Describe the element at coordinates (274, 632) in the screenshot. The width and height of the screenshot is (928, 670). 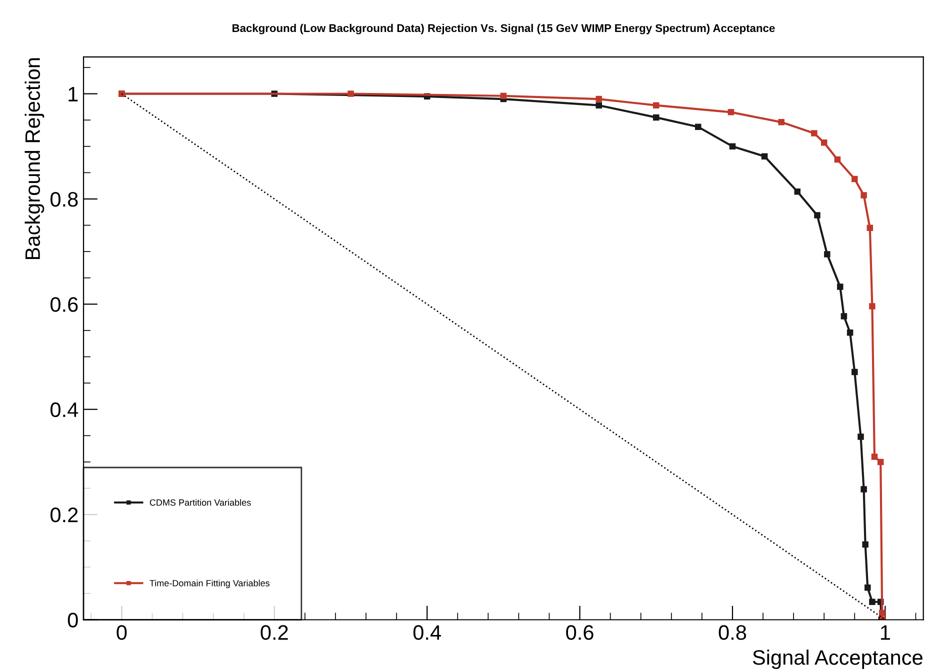
I see `x-tick-label: 0.2` at that location.